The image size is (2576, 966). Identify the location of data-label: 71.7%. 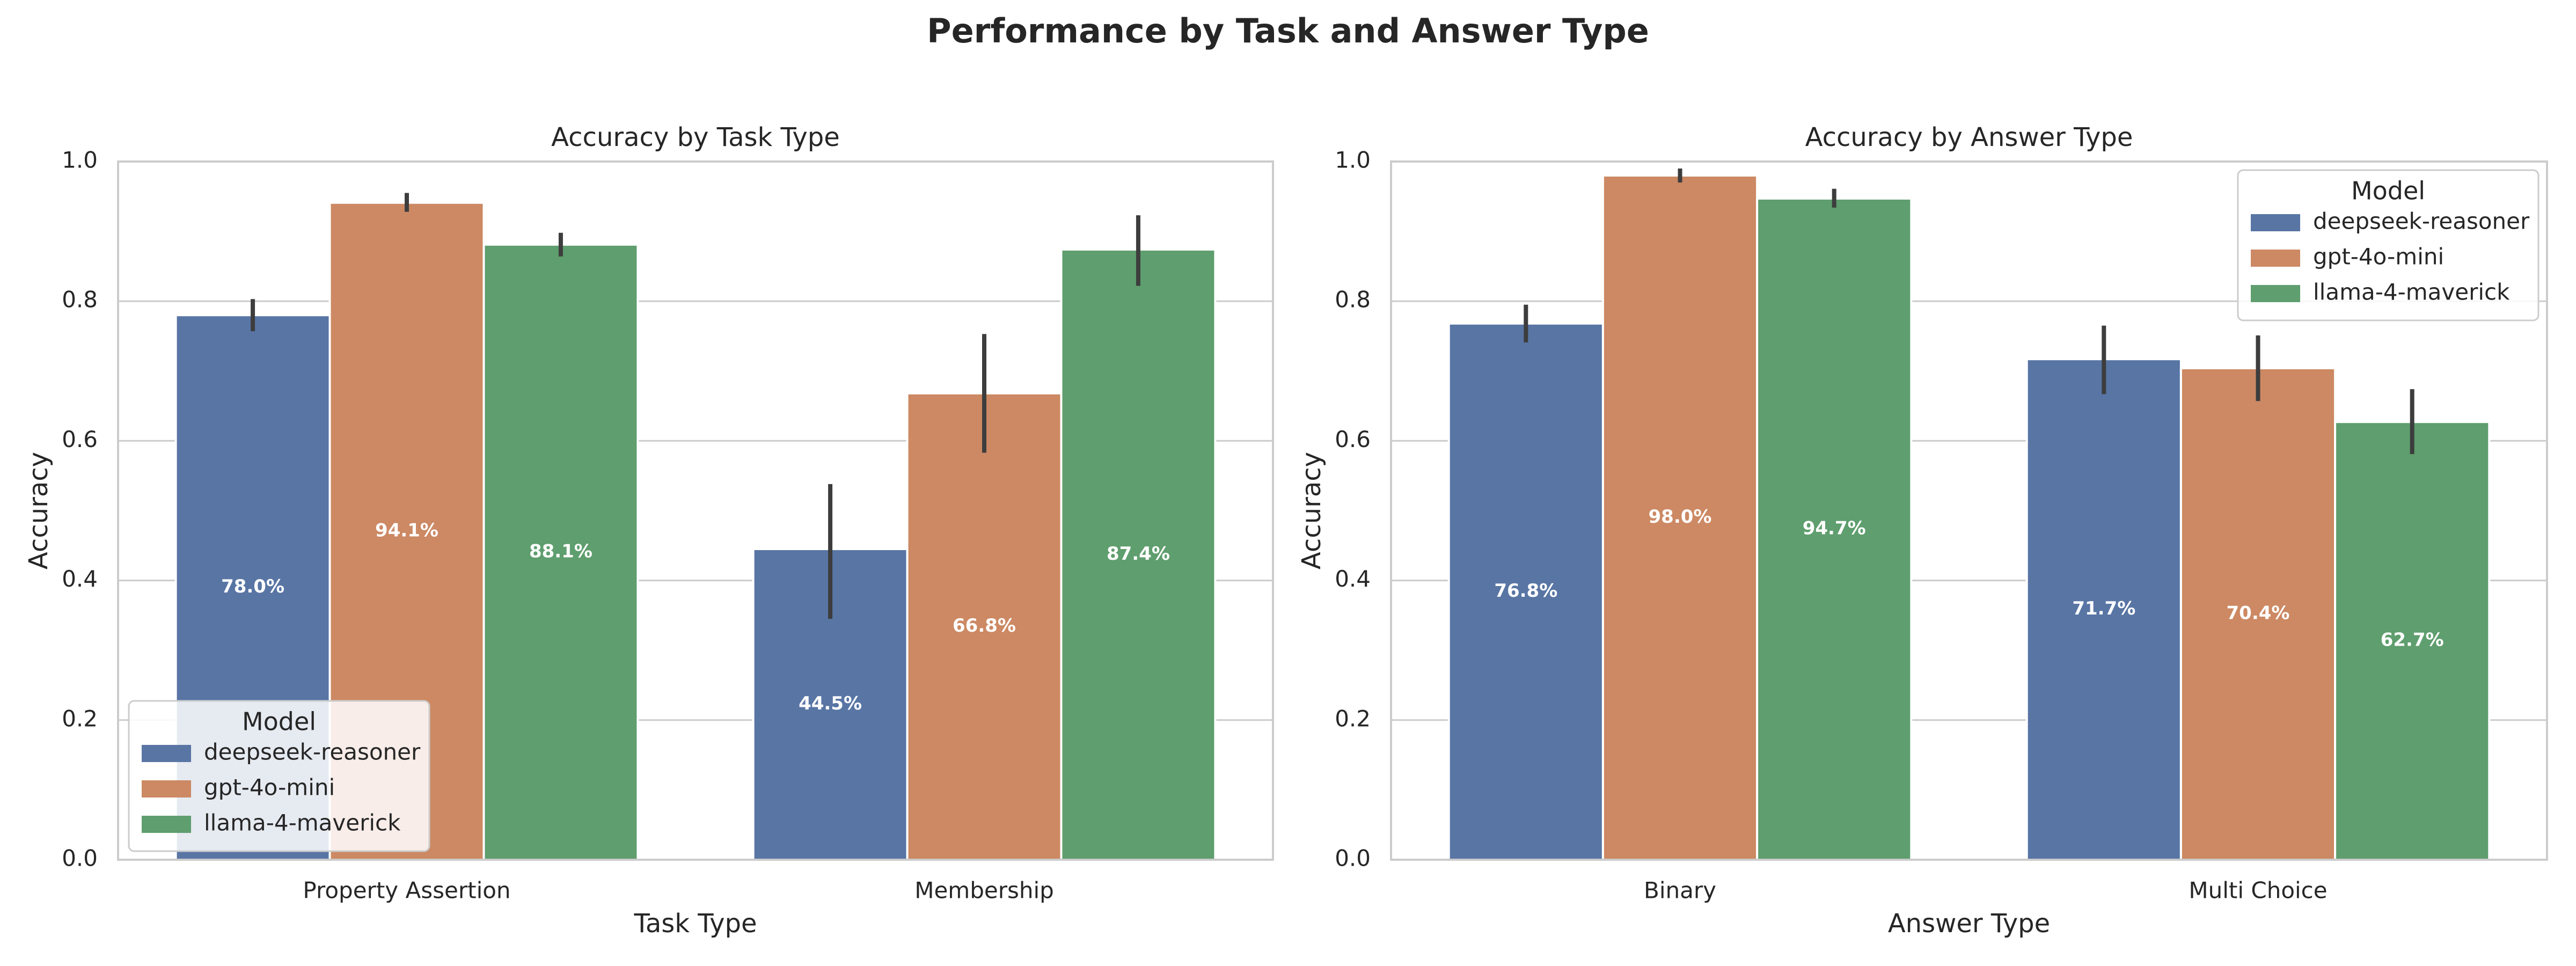
(2103, 608).